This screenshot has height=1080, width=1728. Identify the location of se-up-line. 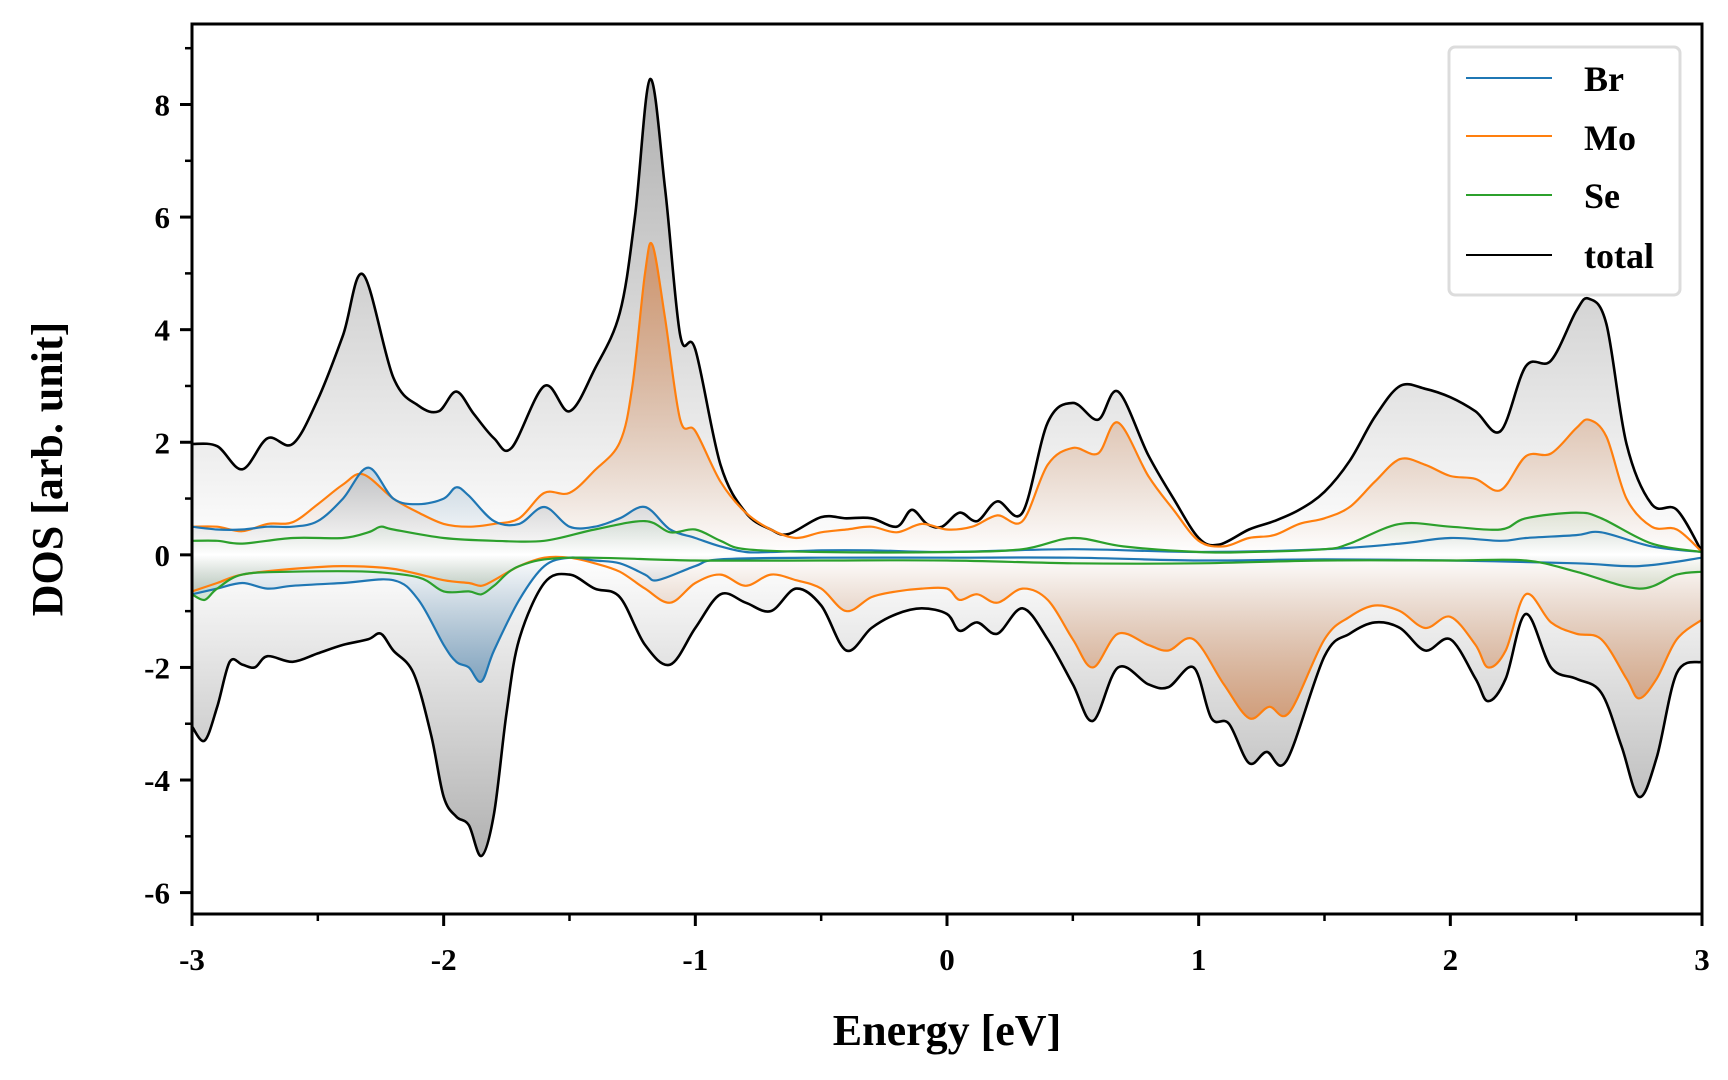
(947, 532).